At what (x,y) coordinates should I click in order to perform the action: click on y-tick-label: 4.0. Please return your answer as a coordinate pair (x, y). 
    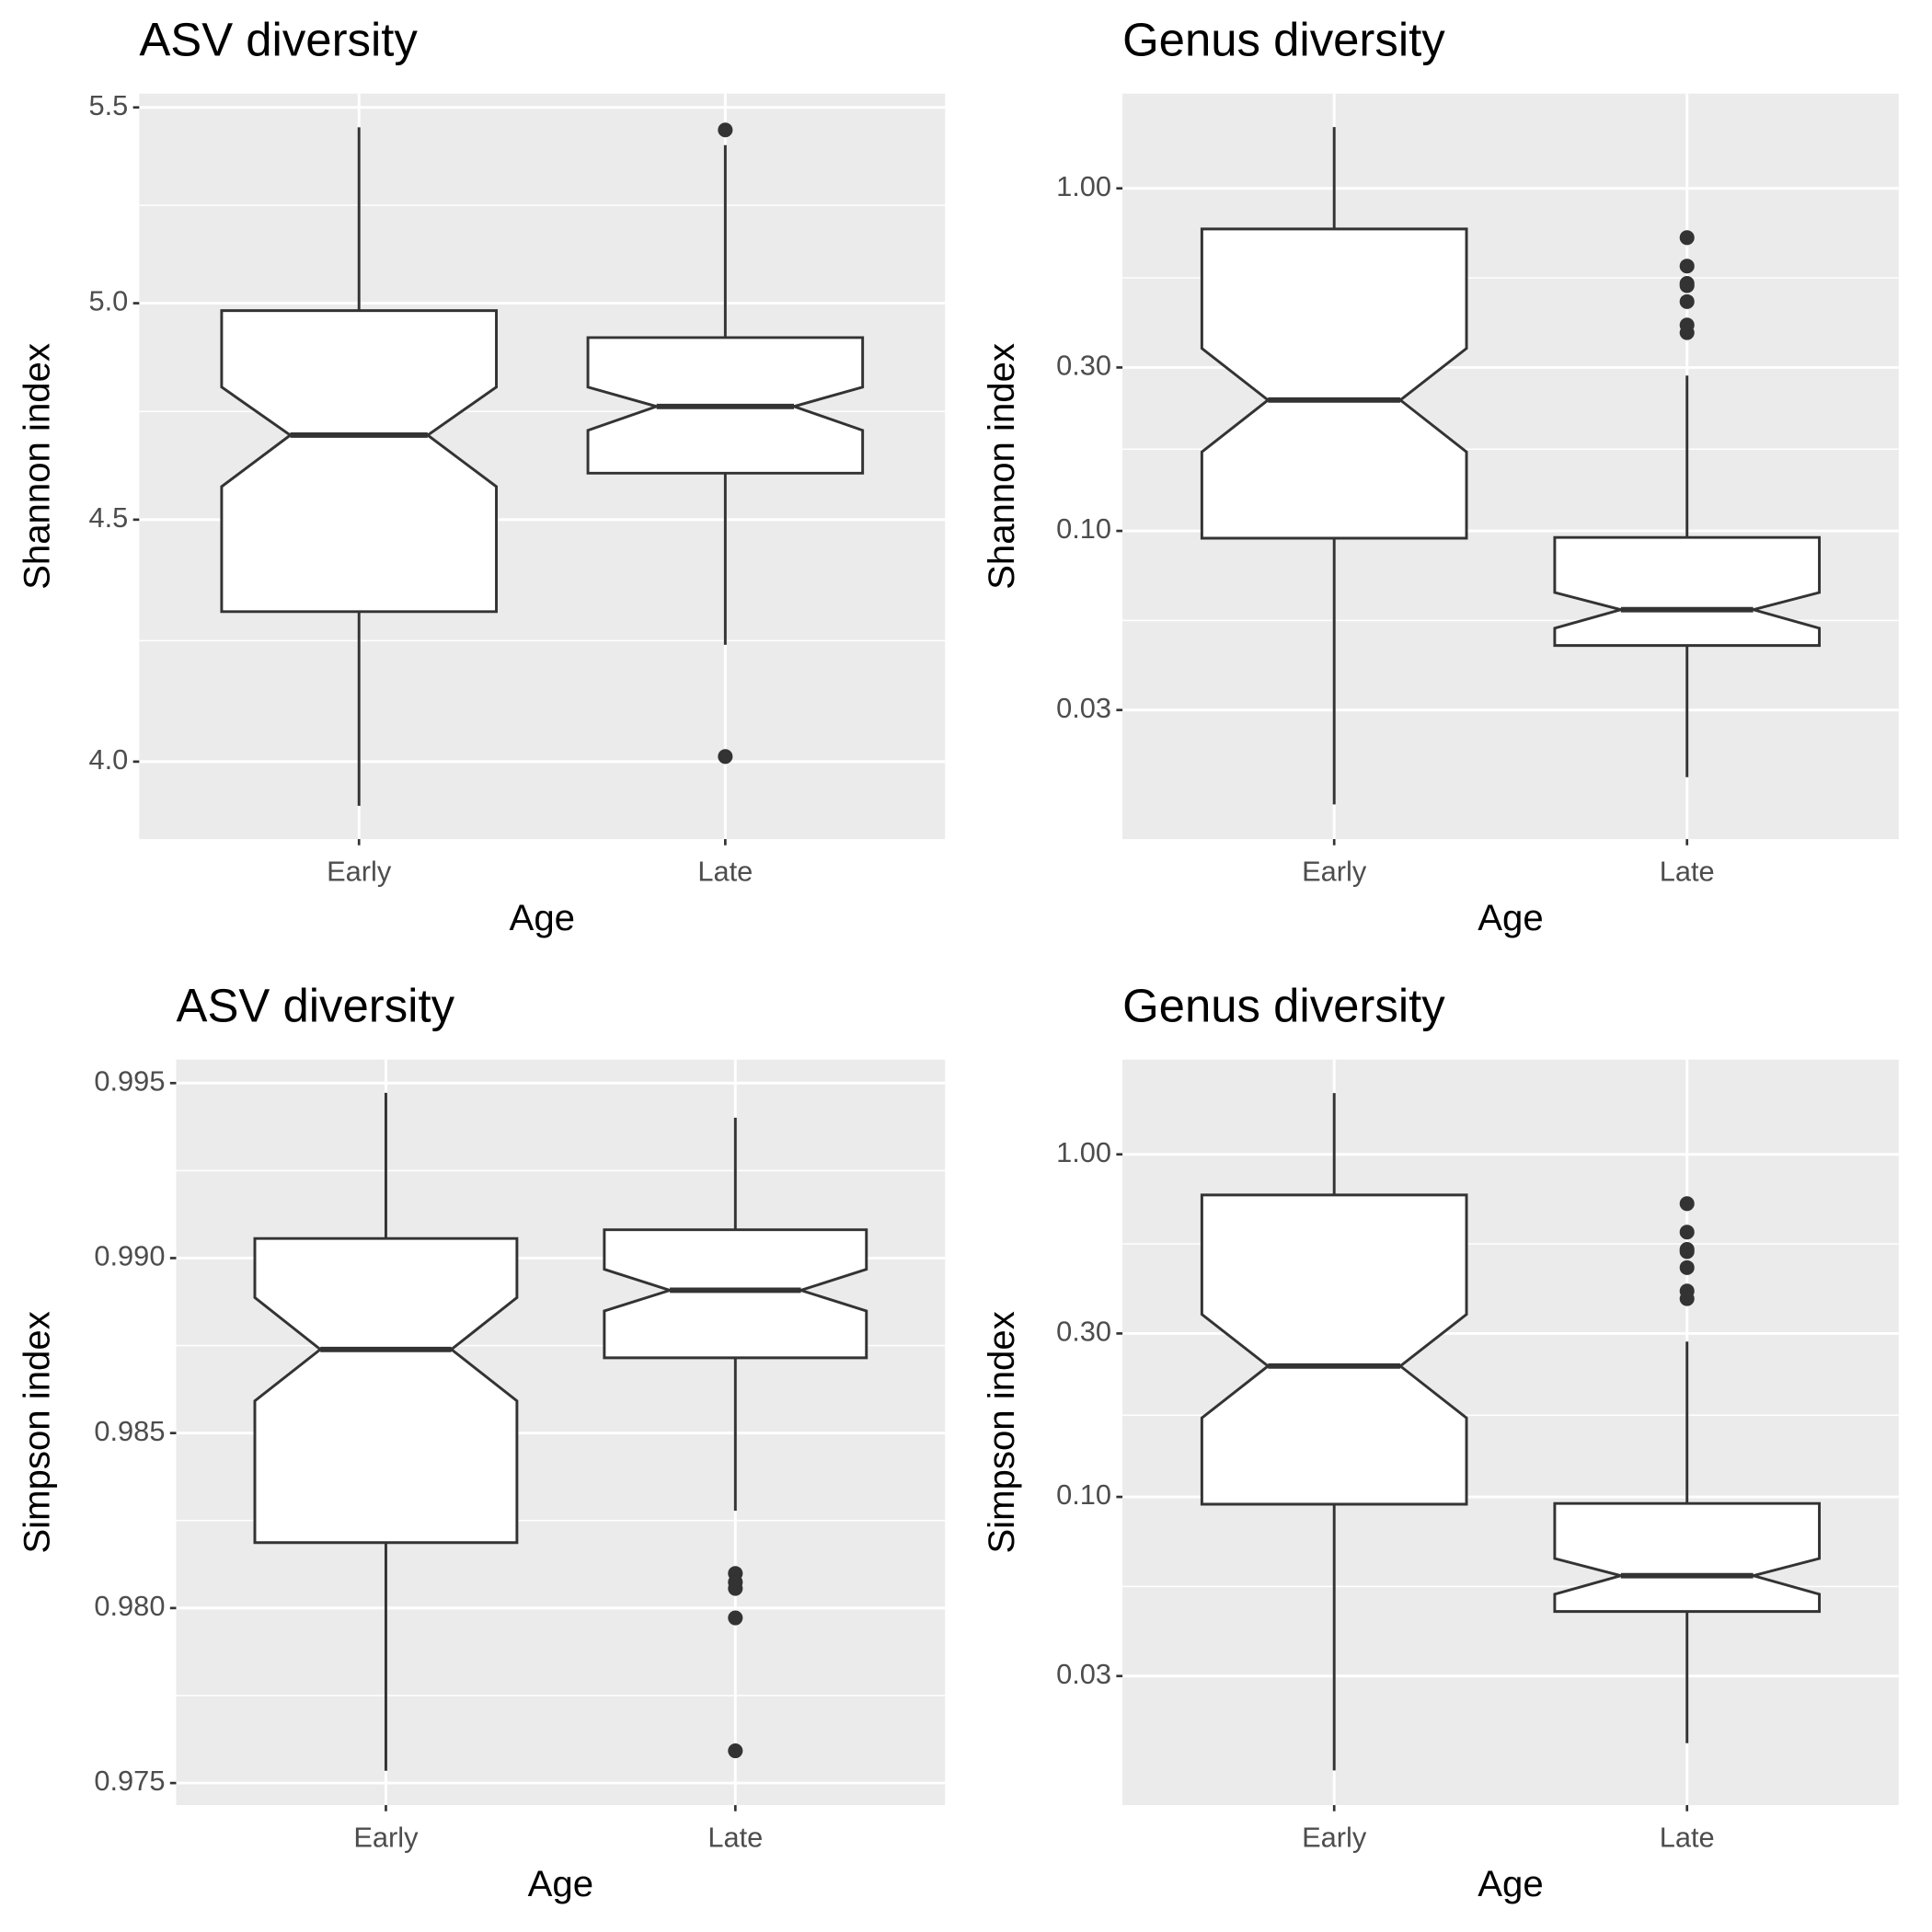
    Looking at the image, I should click on (108, 759).